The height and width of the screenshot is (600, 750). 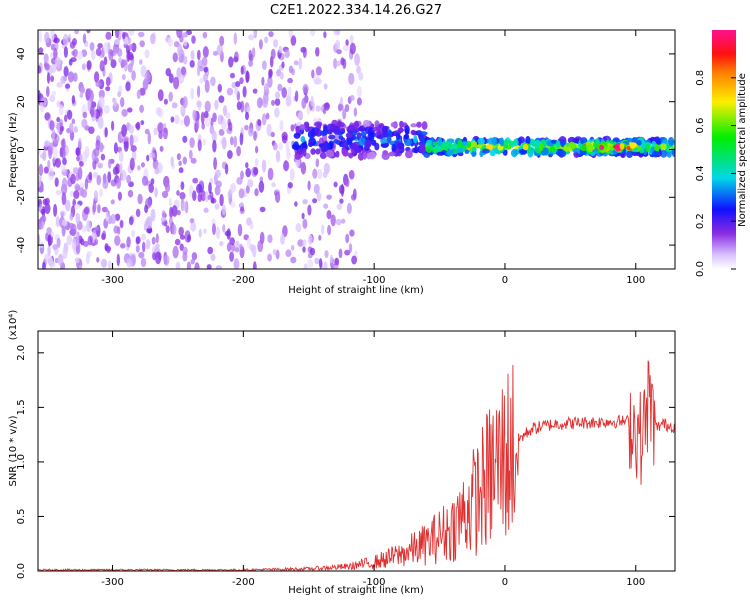 I want to click on colorbar-tick-label: 0.6, so click(x=700, y=126).